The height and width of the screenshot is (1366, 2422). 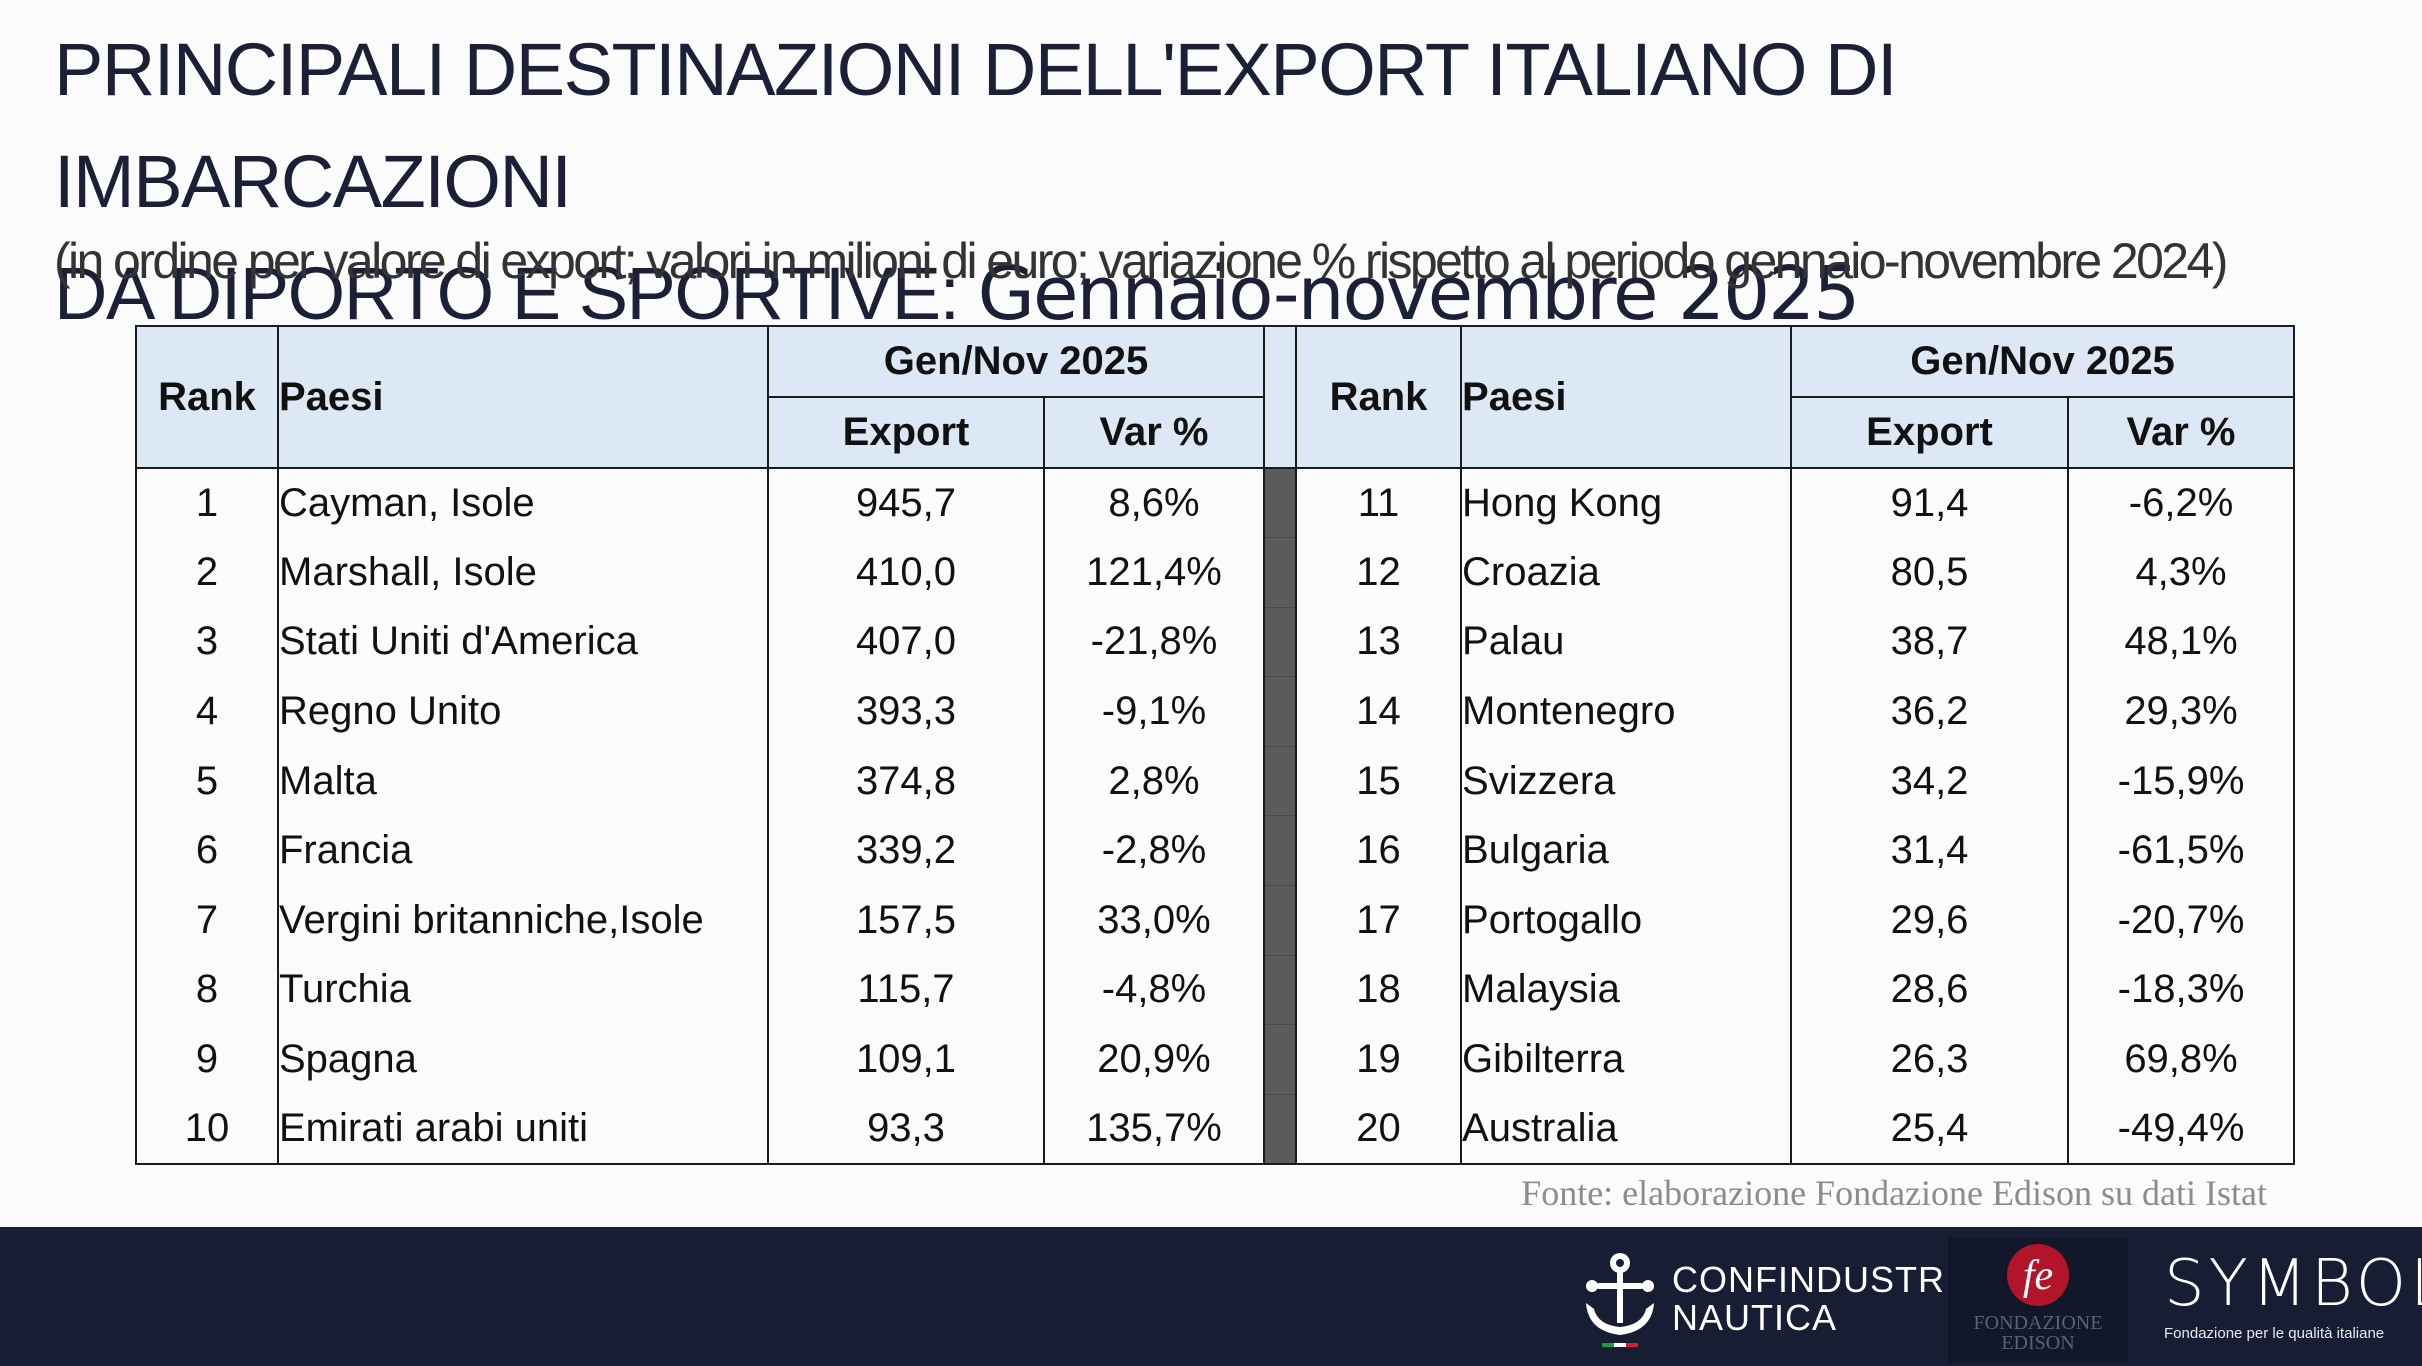 I want to click on rank-cell: 15, so click(x=1379, y=781).